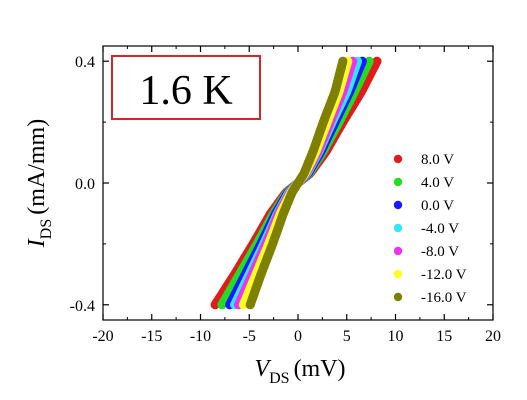  I want to click on y-axis-main: I, so click(37, 243).